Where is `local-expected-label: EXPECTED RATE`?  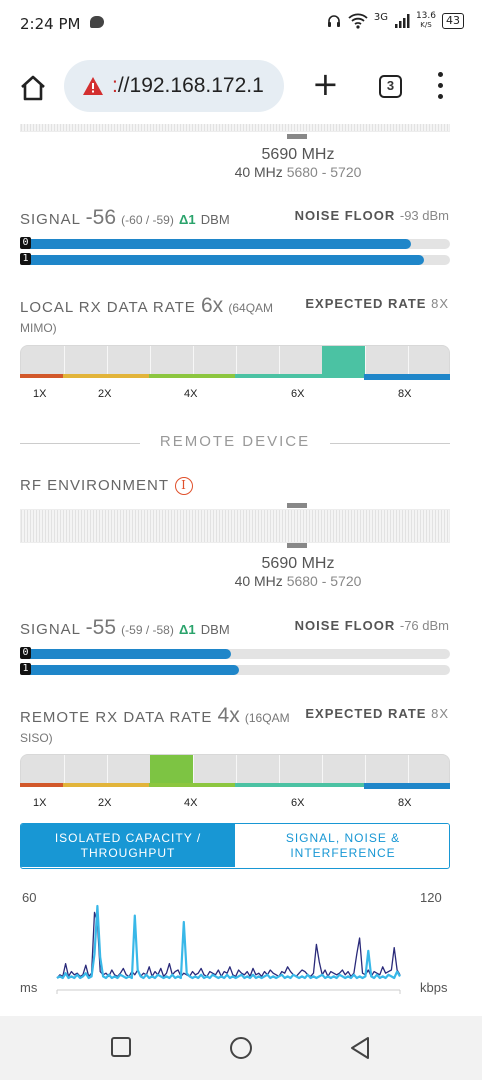
local-expected-label: EXPECTED RATE is located at coordinates (366, 303).